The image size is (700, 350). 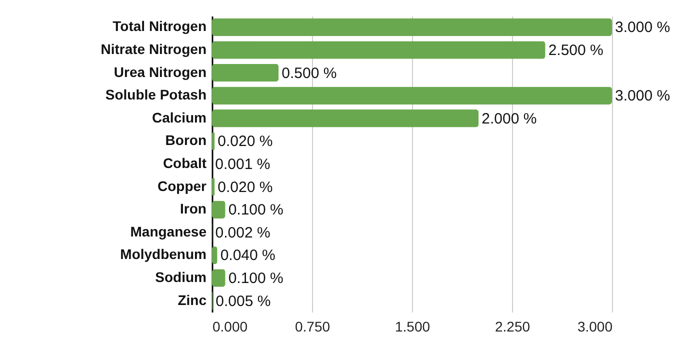 What do you see at coordinates (159, 26) in the screenshot?
I see `y-tick-label: Total Nitrogen` at bounding box center [159, 26].